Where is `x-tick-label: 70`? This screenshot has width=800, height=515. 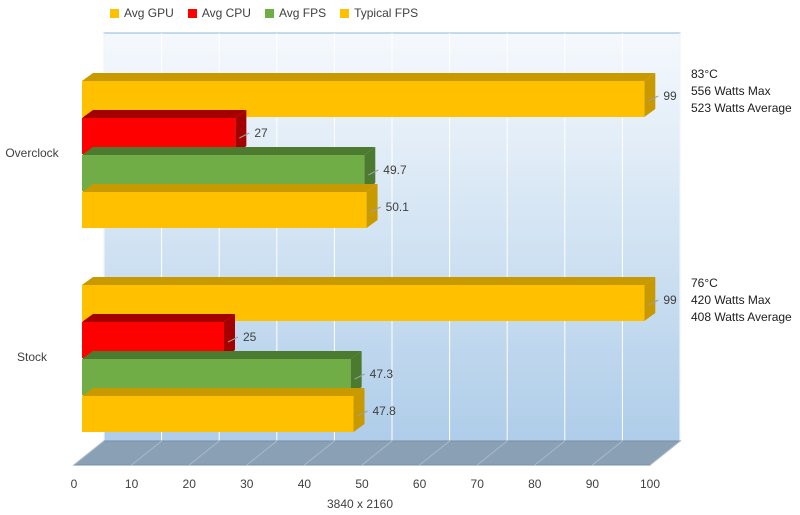
x-tick-label: 70 is located at coordinates (478, 484).